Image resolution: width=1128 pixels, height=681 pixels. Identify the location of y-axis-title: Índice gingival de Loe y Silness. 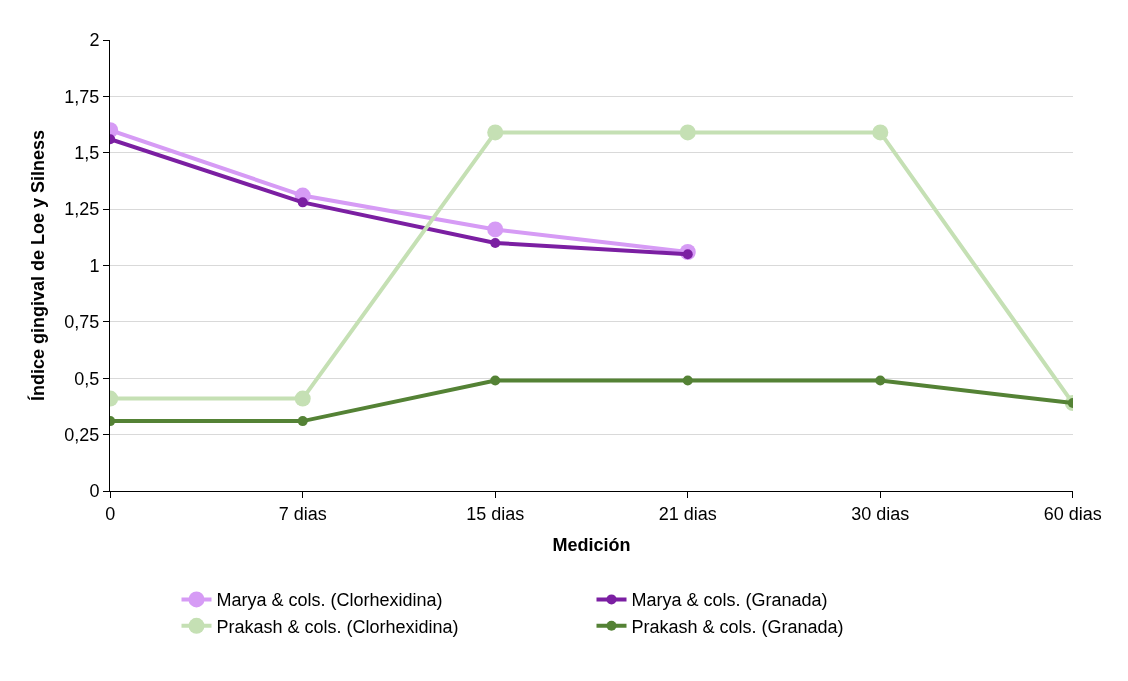
(37, 265).